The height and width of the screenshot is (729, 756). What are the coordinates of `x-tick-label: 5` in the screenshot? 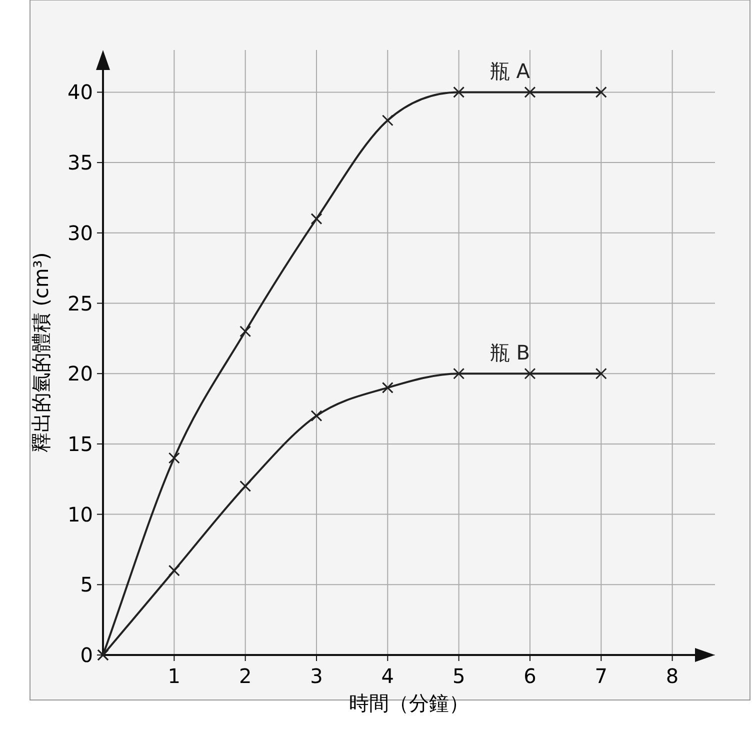 It's located at (459, 676).